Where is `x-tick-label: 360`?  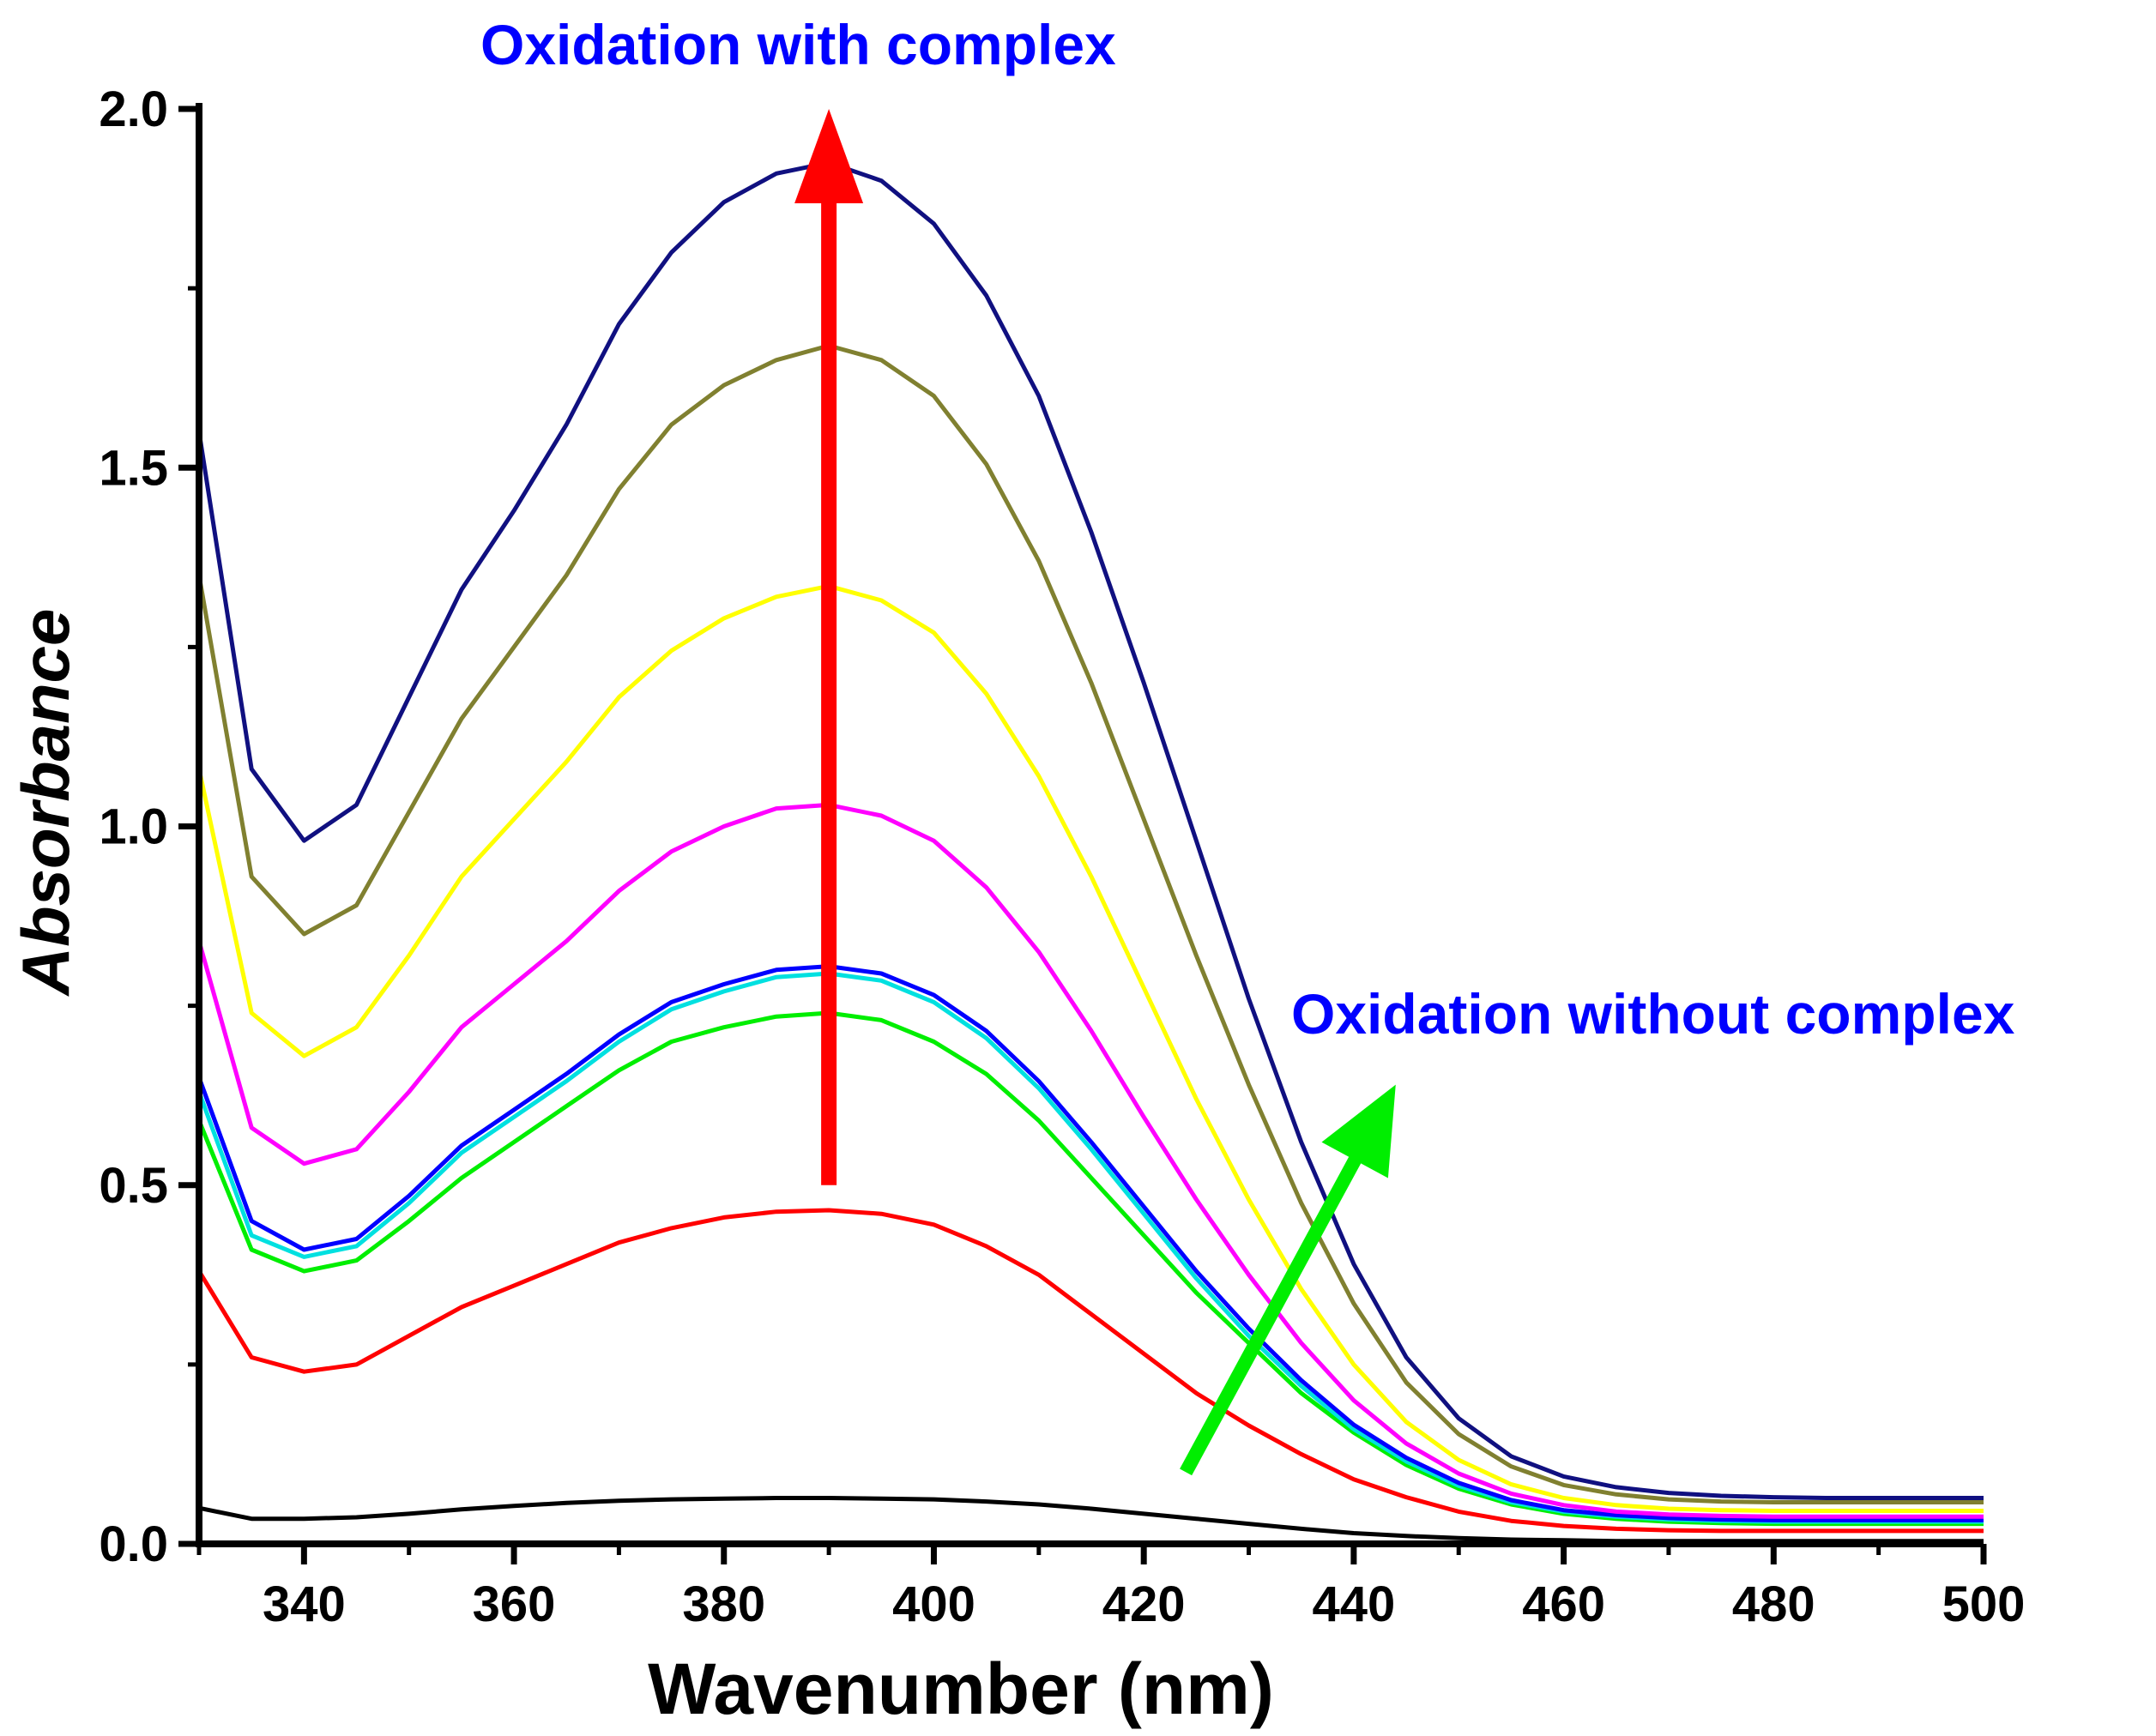
x-tick-label: 360 is located at coordinates (514, 1604).